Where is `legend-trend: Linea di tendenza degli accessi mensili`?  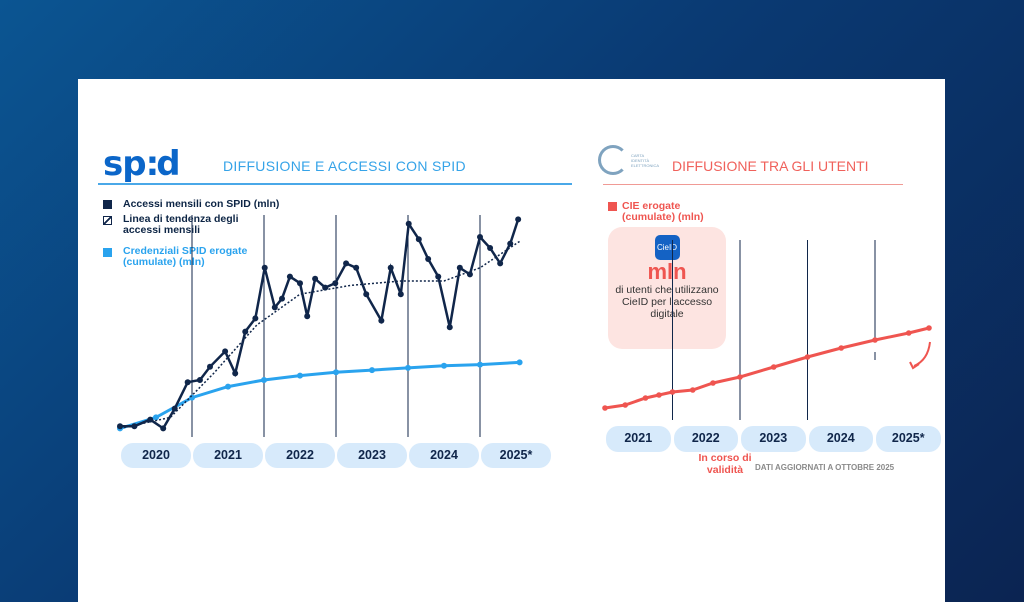 legend-trend: Linea di tendenza degli accessi mensili is located at coordinates (178, 225).